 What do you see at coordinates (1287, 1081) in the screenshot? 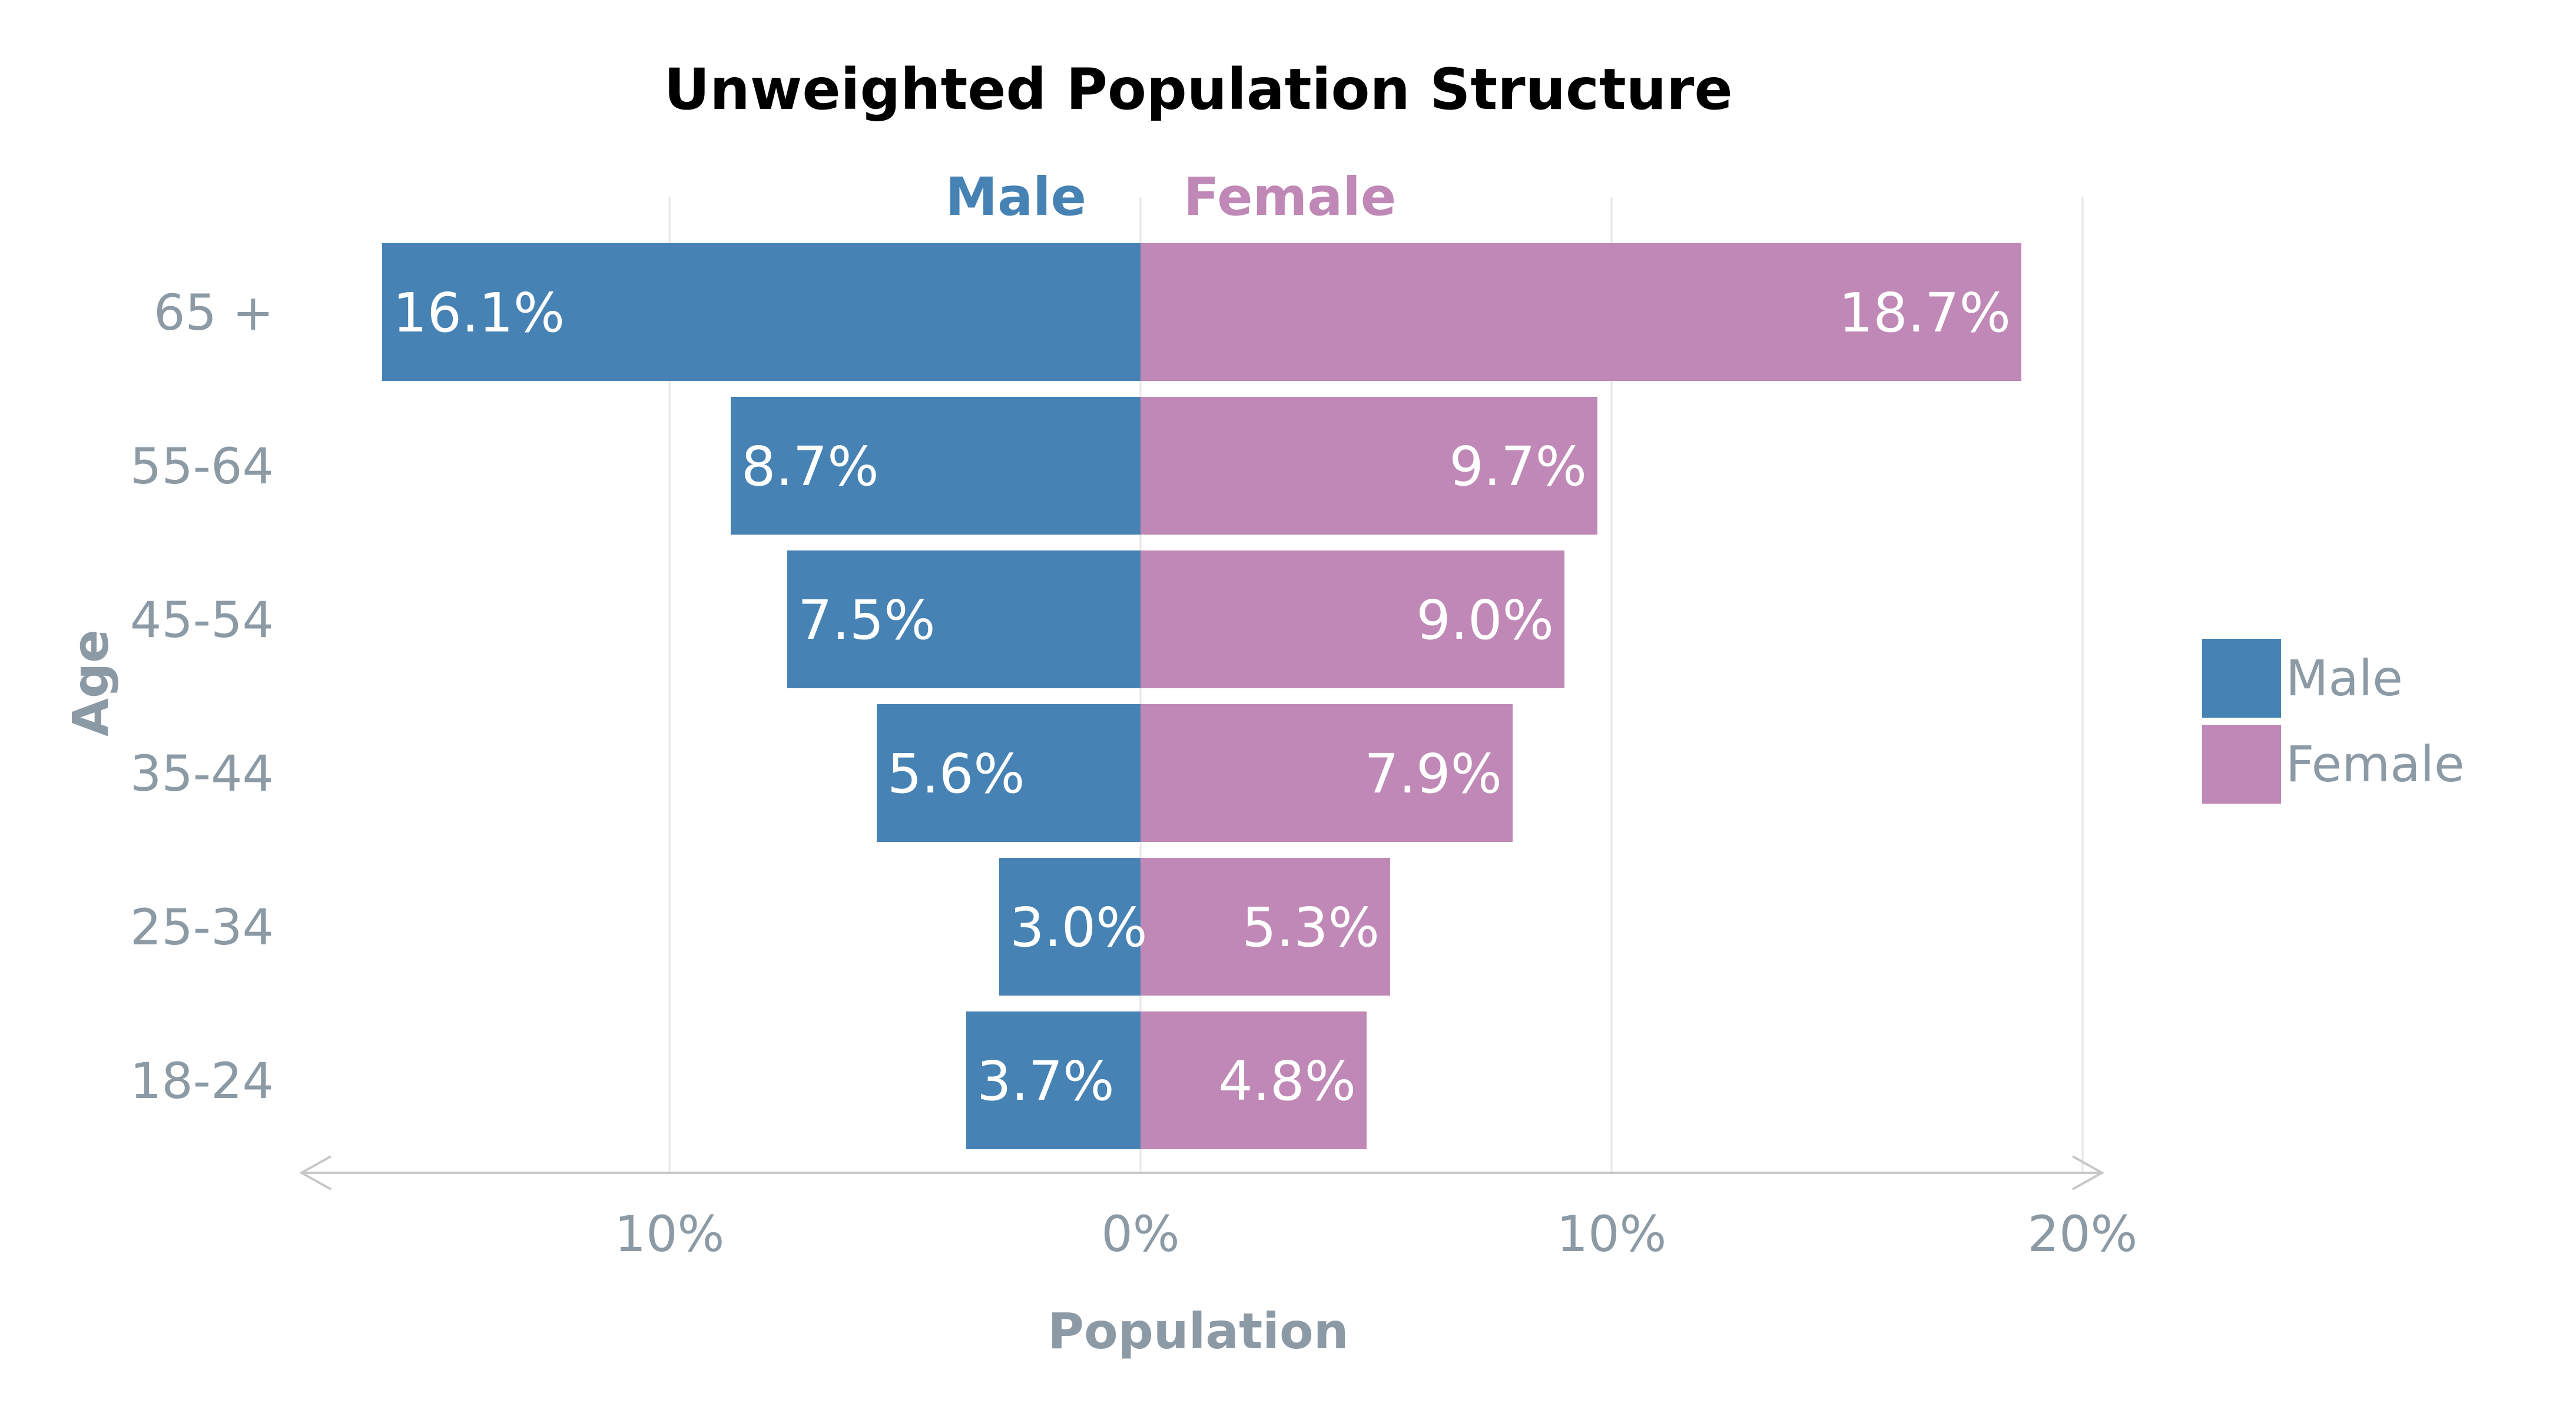
I see `female-bar-label: 4.8%` at bounding box center [1287, 1081].